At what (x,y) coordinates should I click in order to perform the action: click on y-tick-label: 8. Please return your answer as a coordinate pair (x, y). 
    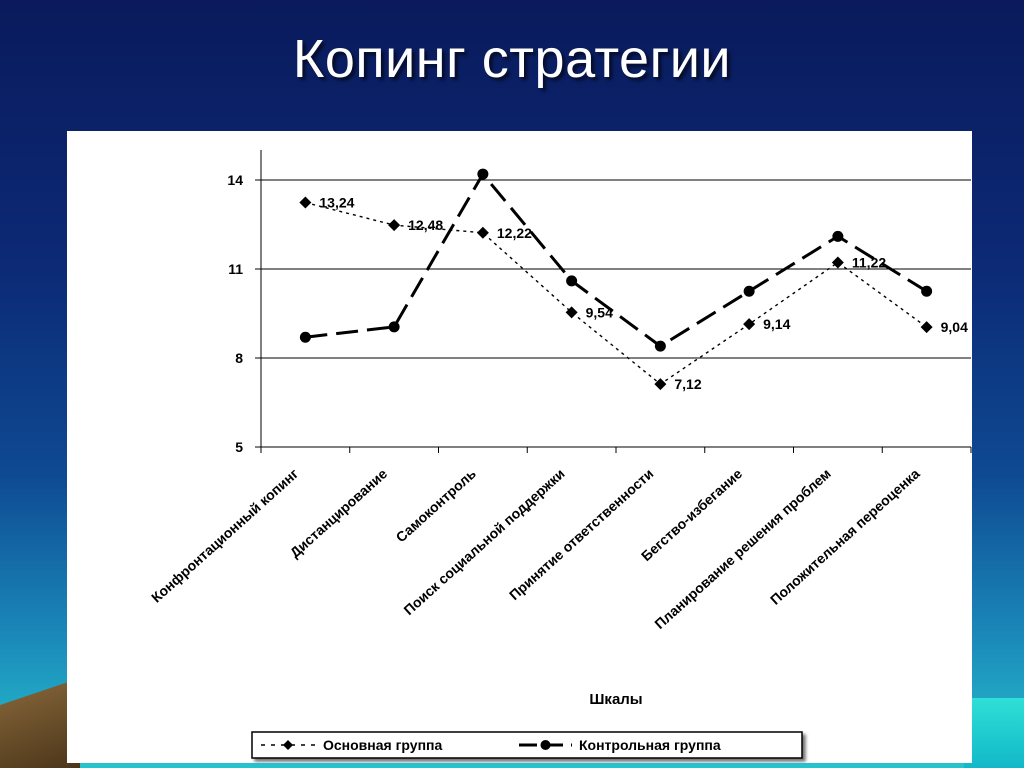
    Looking at the image, I should click on (239, 358).